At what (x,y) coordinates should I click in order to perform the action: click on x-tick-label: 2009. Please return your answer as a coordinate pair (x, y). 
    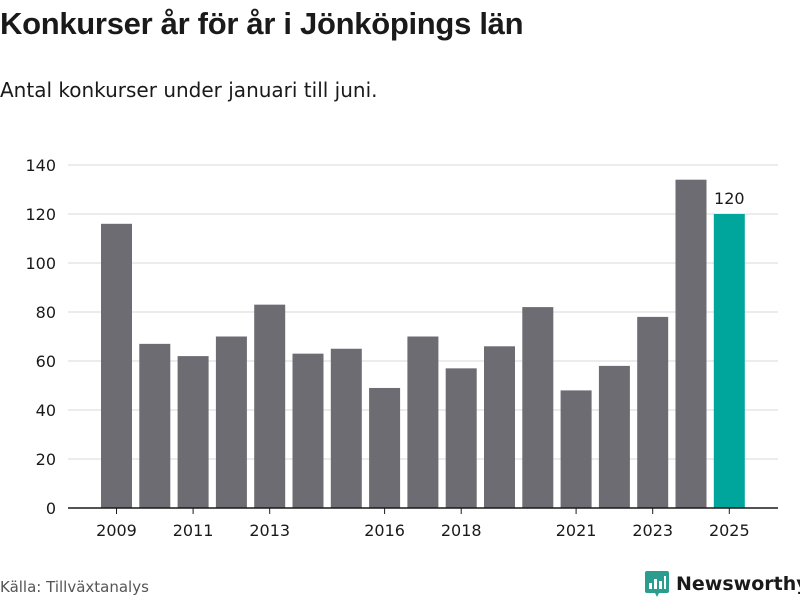
    Looking at the image, I should click on (116, 530).